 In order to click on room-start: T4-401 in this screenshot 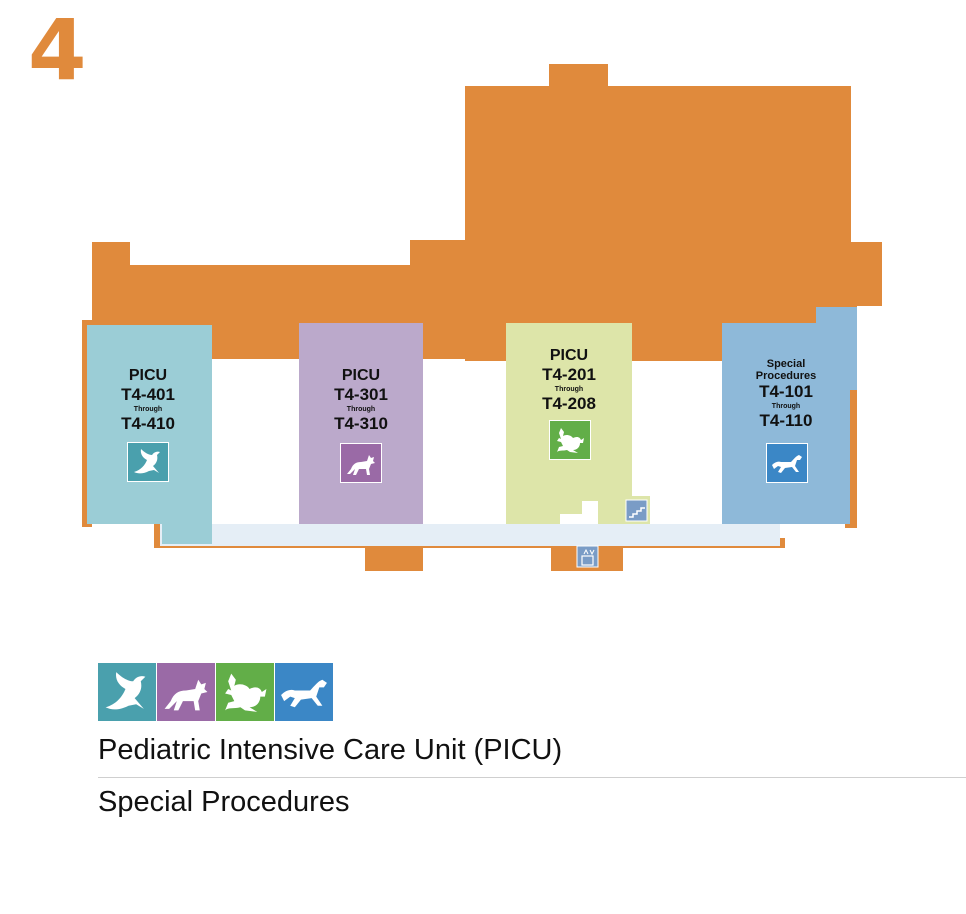, I will do `click(148, 394)`.